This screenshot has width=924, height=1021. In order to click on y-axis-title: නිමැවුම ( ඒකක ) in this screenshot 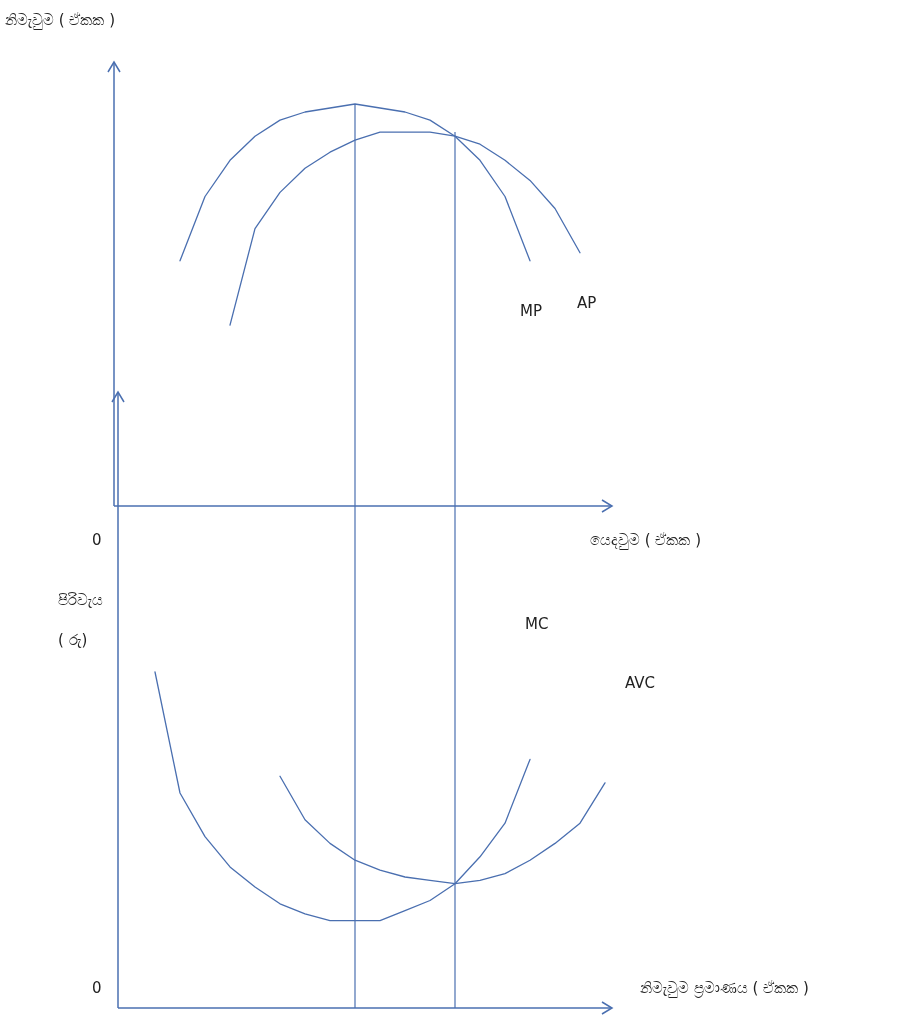, I will do `click(60, 20)`.